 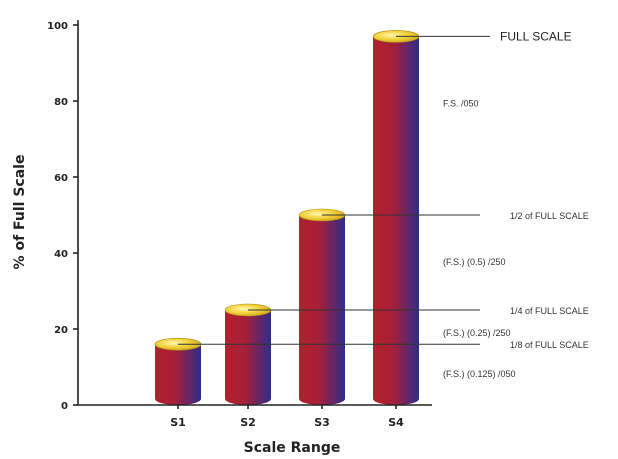 What do you see at coordinates (61, 178) in the screenshot?
I see `y-tick-label: 60` at bounding box center [61, 178].